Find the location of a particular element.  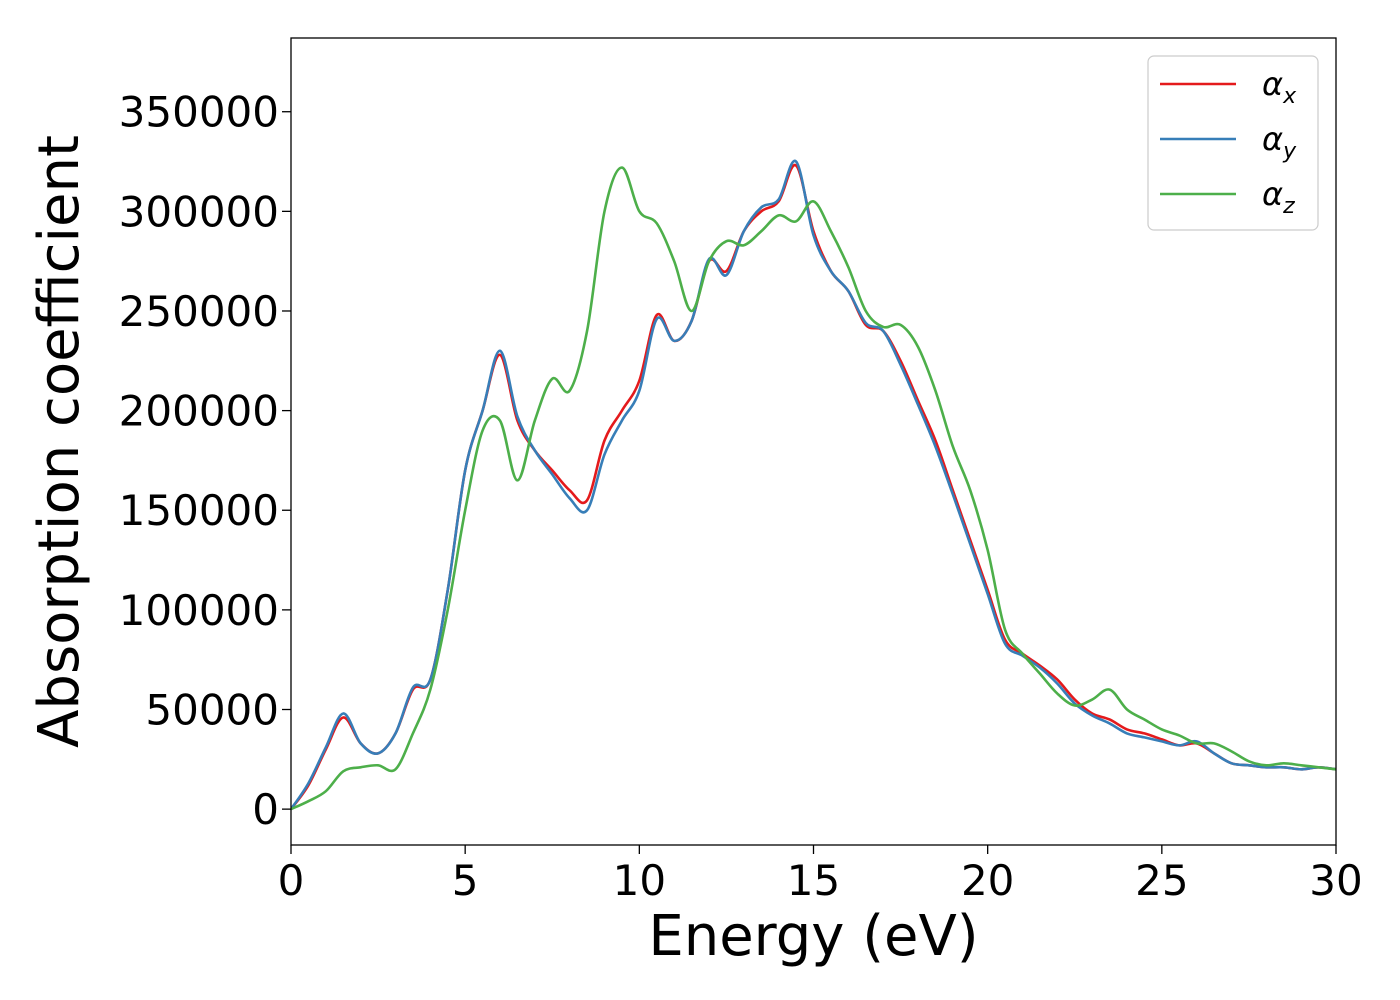

legend: αx αy αz is located at coordinates (1233, 143).